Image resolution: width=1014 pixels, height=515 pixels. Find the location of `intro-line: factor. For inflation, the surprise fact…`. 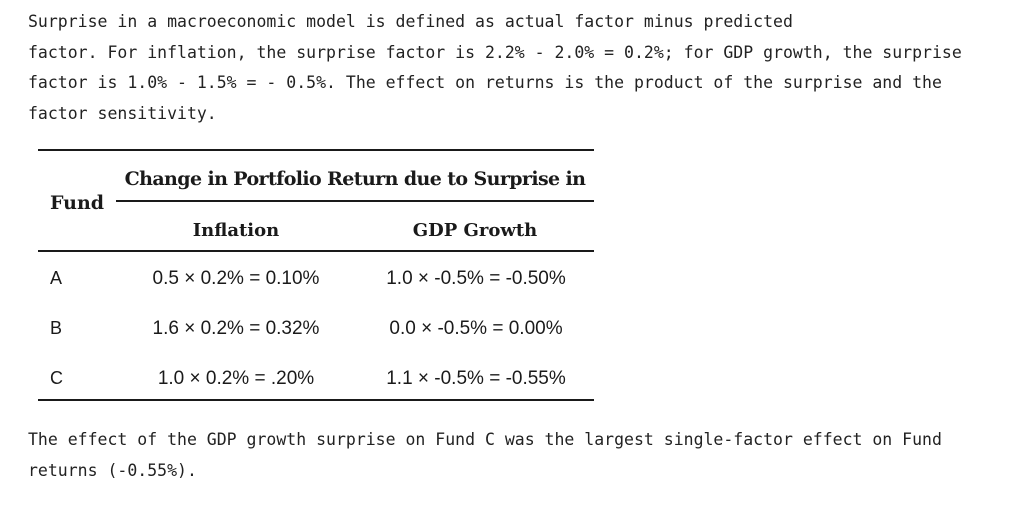

intro-line: factor. For inflation, the surprise fact… is located at coordinates (495, 52).